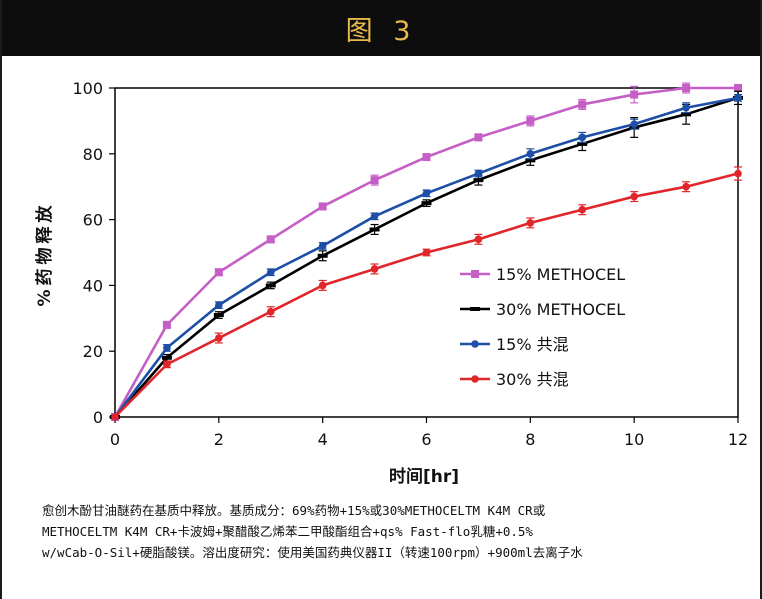  What do you see at coordinates (44, 253) in the screenshot?
I see `y-axis-label: %药物释放` at bounding box center [44, 253].